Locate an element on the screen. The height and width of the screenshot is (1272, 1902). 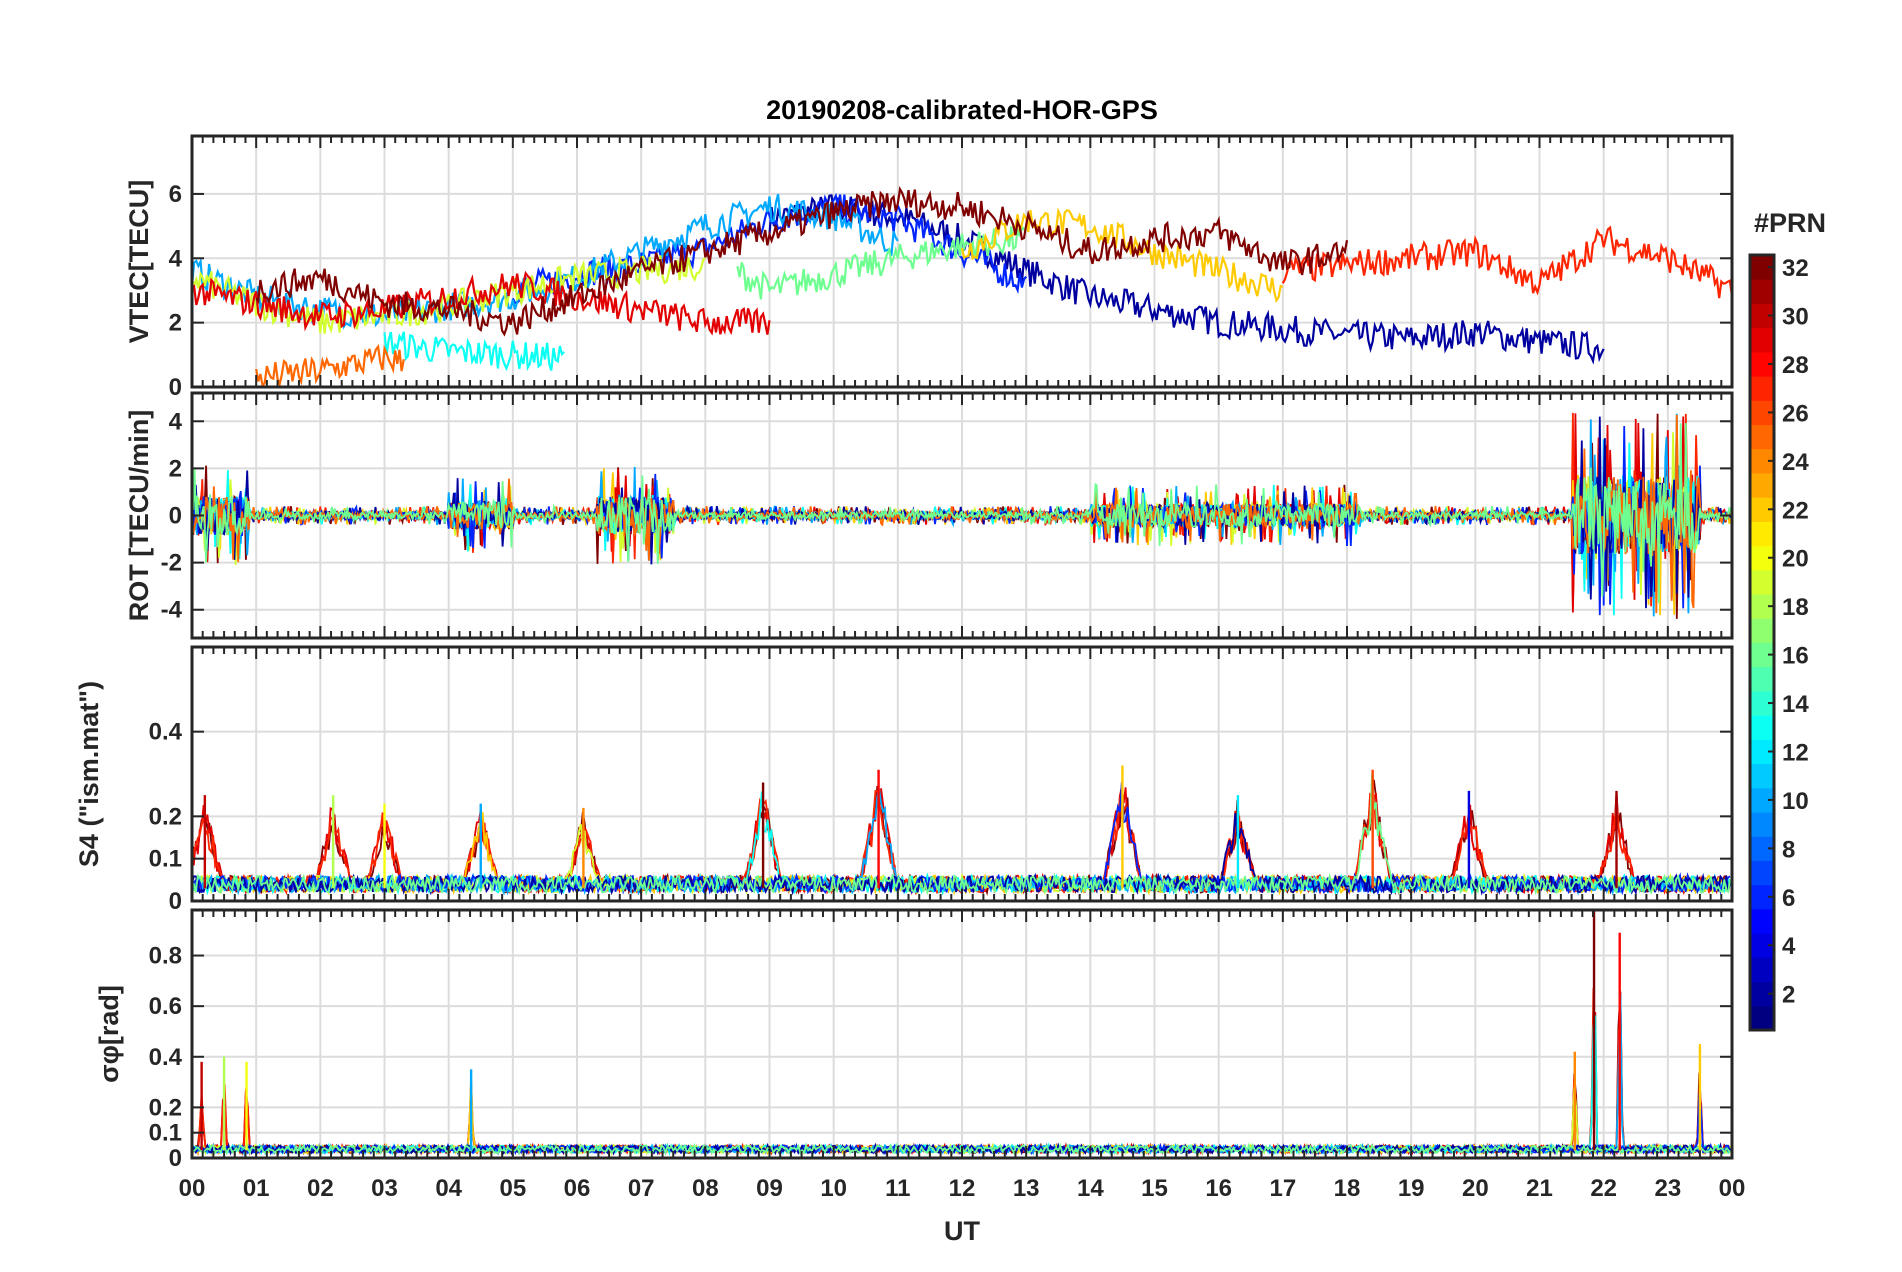
x-tick-label: 16 is located at coordinates (1218, 1188).